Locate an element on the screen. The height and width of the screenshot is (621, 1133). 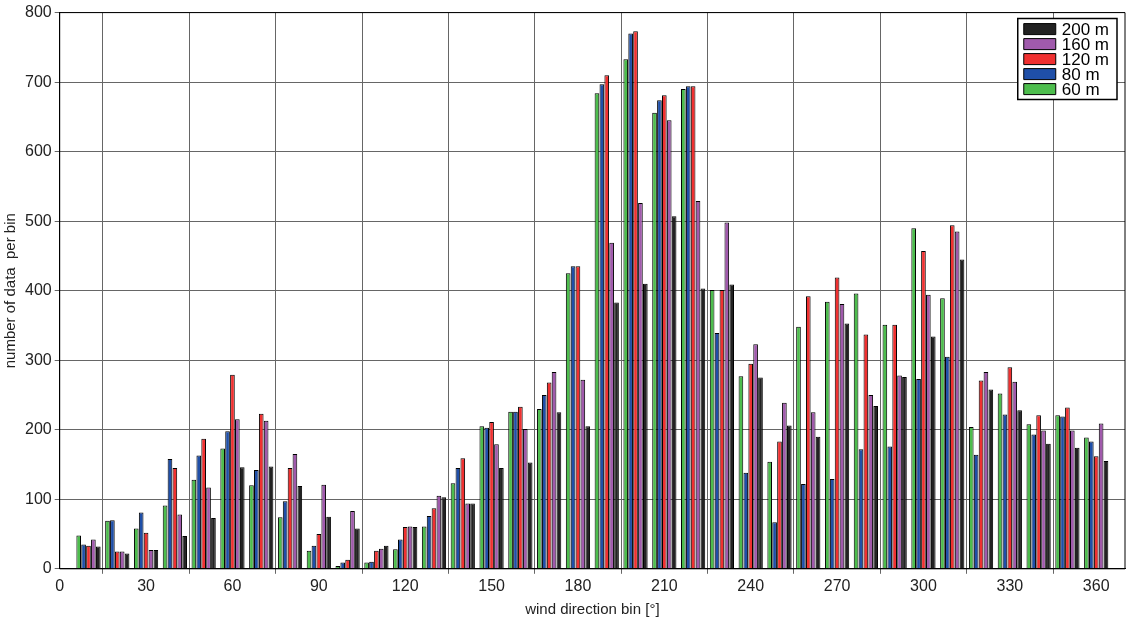
y-tick-label: 600 is located at coordinates (38, 151).